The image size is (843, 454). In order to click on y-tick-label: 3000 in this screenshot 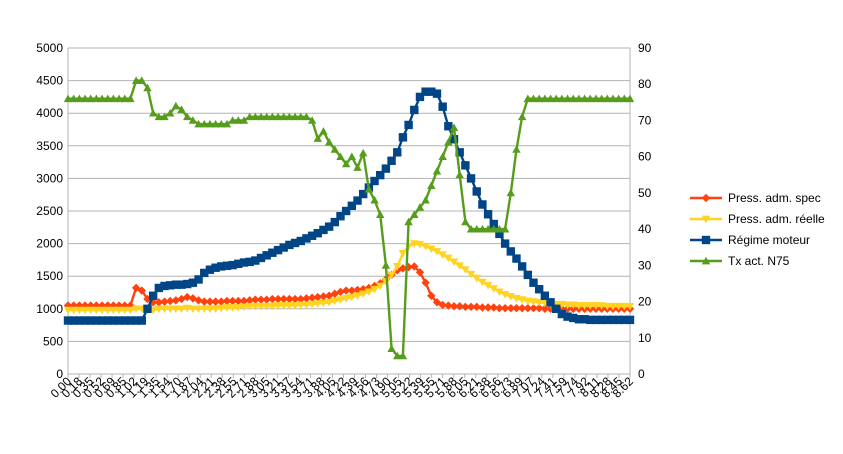, I will do `click(49, 178)`.